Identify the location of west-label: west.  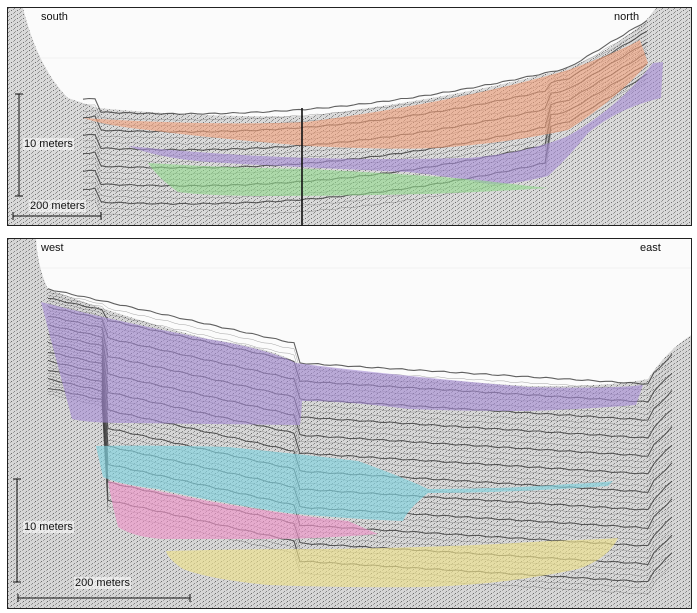
(52, 248).